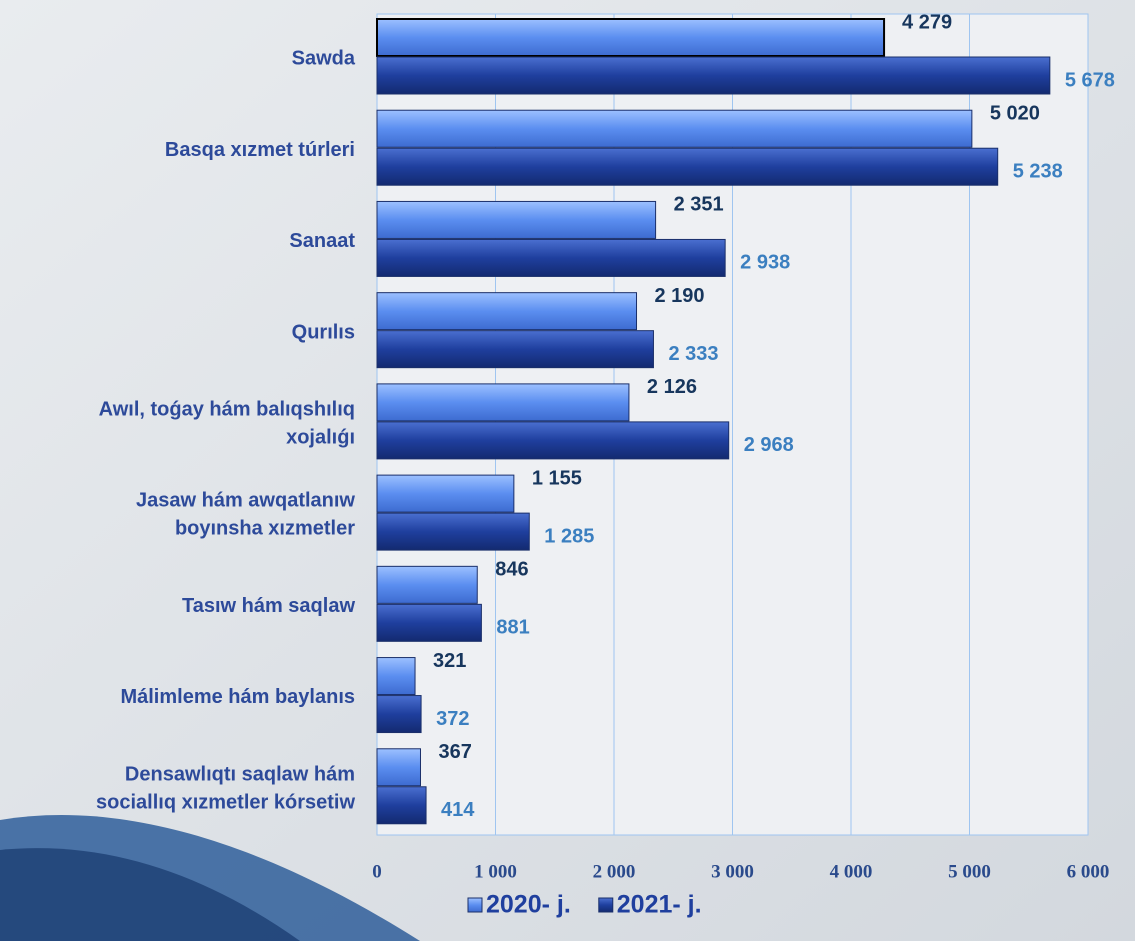 Image resolution: width=1135 pixels, height=941 pixels. Describe the element at coordinates (260, 150) in the screenshot. I see `category-label: Basqa xızmet túrleri` at that location.